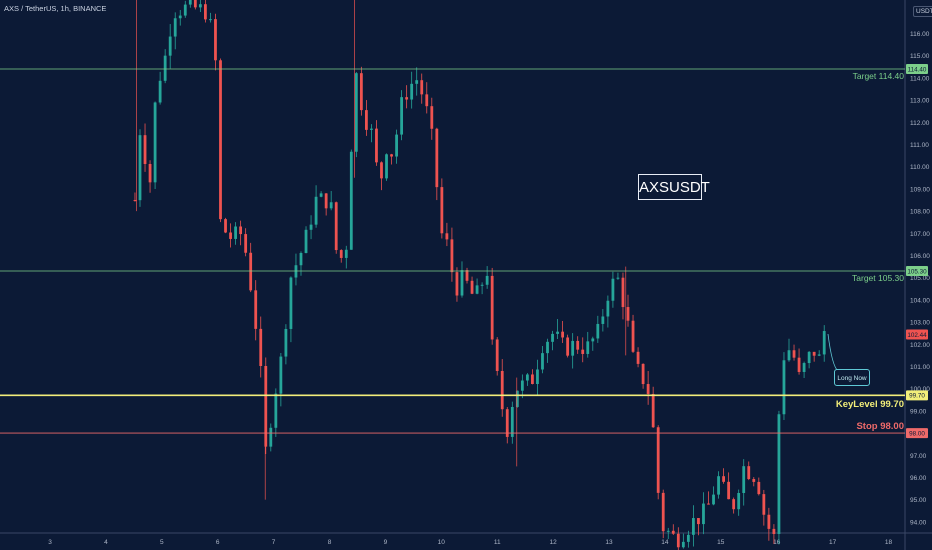  Describe the element at coordinates (55, 8) in the screenshot. I see `symbol-header: AXS / TetherUS, 1h, BINANCE` at that location.